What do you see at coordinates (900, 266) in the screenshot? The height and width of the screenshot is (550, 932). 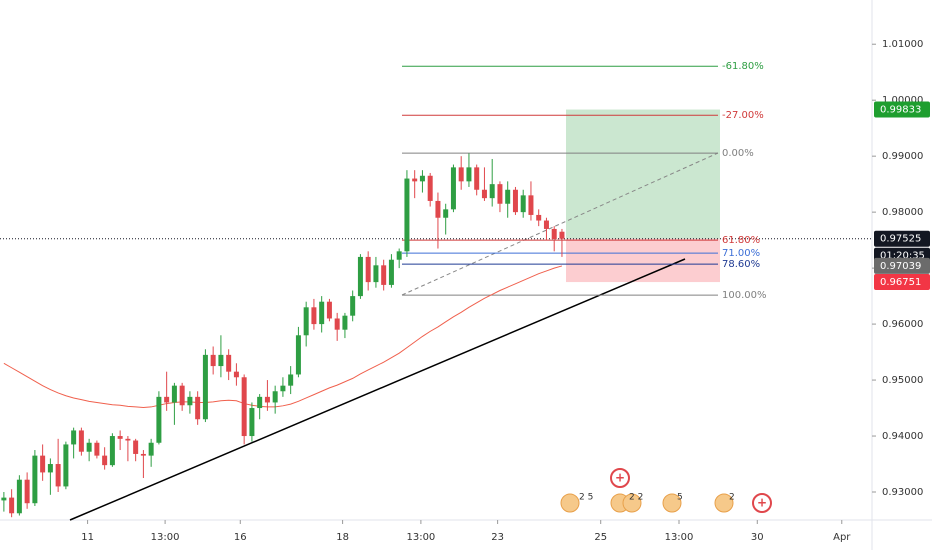 I see `price-tag-label: 0.97039` at bounding box center [900, 266].